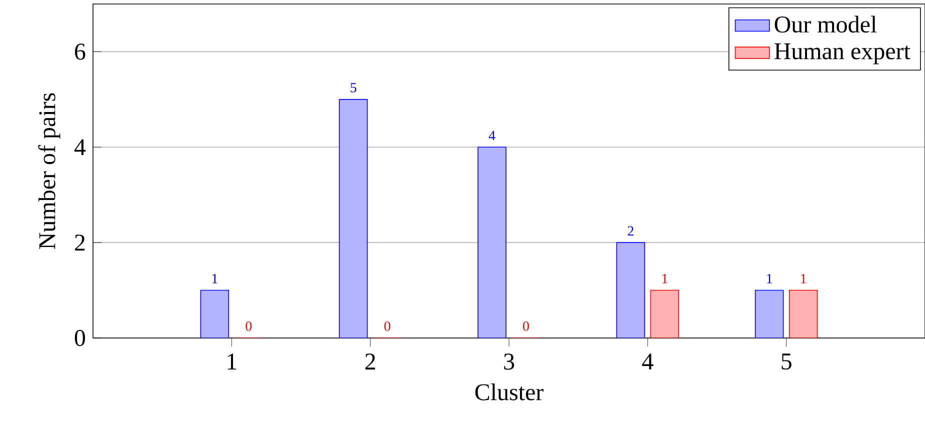  I want to click on y-tick-label: 4, so click(80, 147).